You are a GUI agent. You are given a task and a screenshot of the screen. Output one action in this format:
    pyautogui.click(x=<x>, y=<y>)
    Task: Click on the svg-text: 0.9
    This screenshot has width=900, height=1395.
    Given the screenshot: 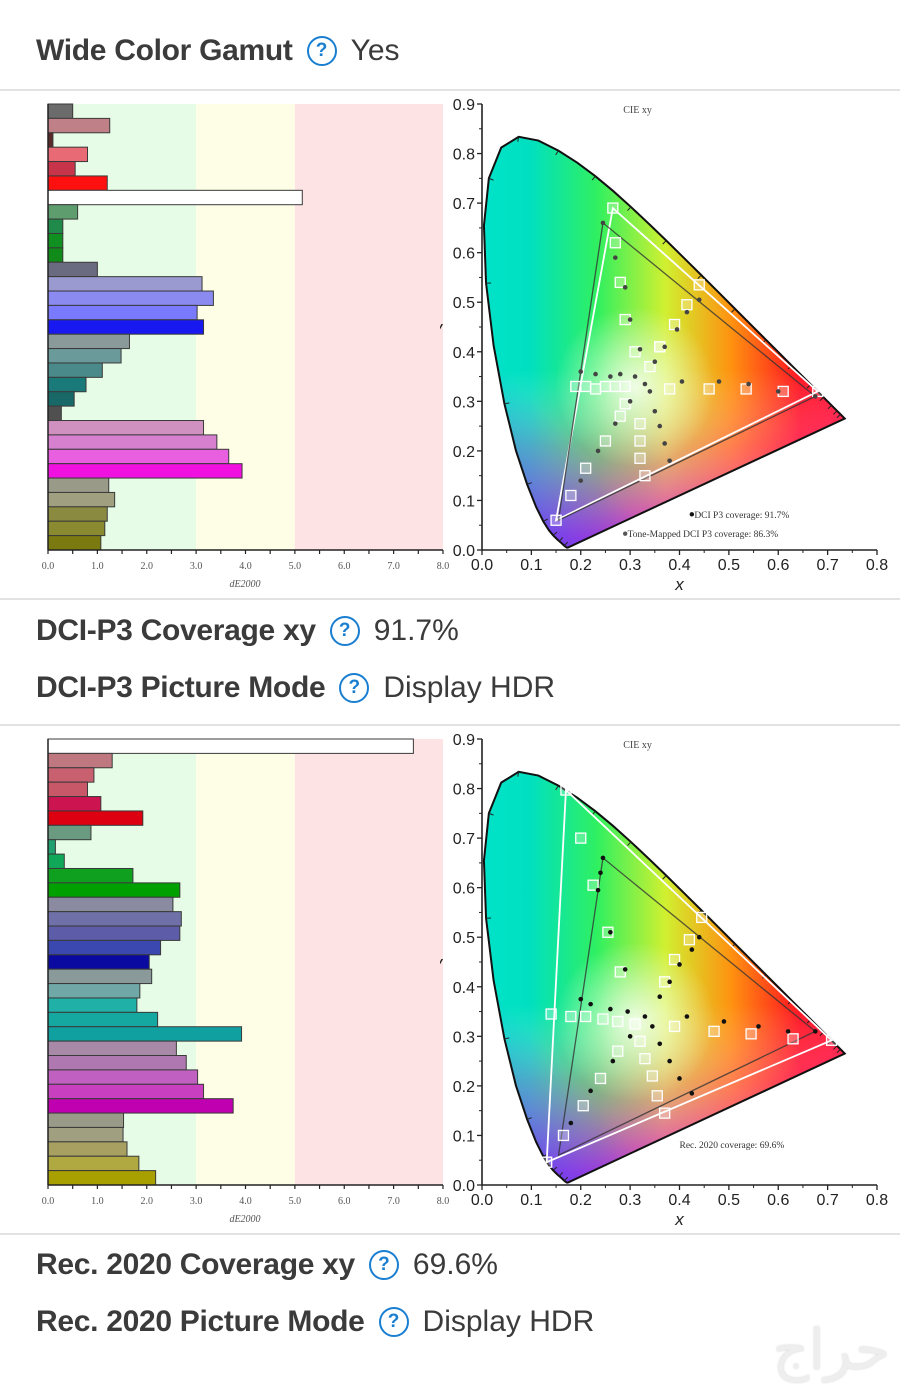 What is the action you would take?
    pyautogui.click(x=464, y=105)
    